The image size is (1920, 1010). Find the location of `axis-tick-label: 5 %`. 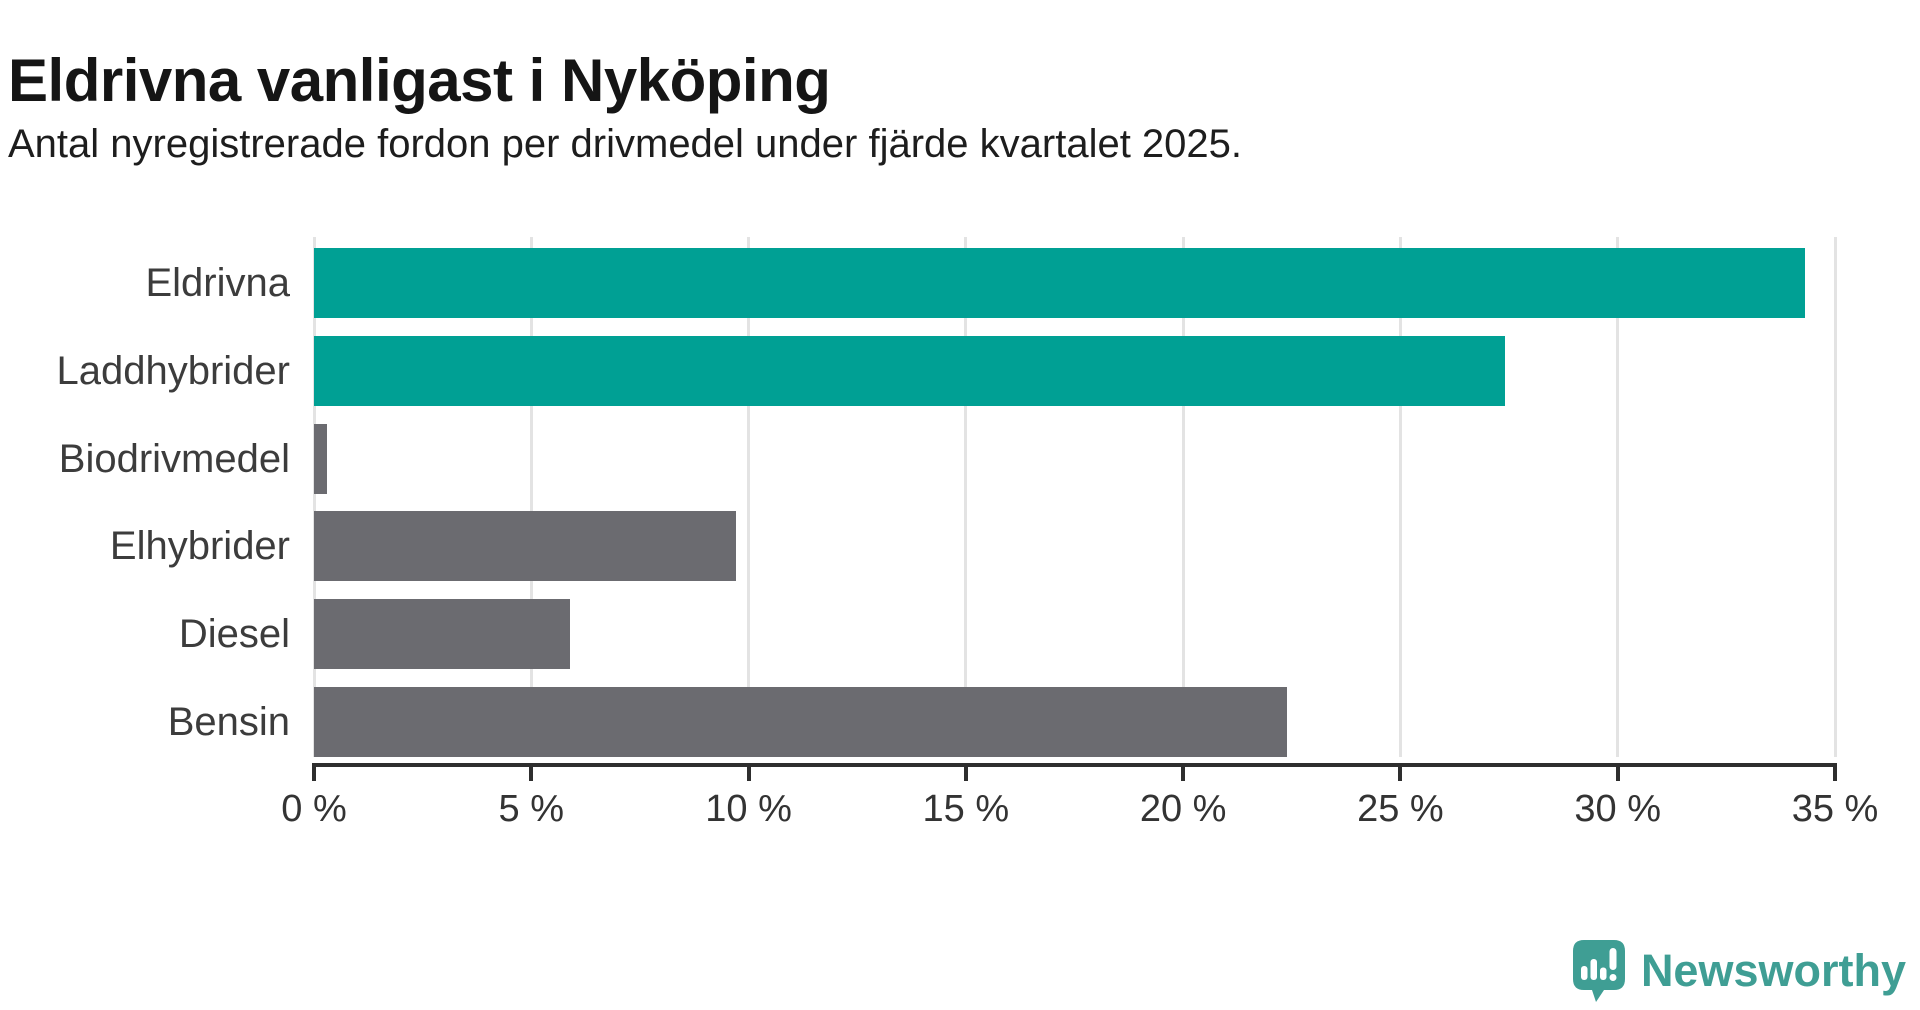

axis-tick-label: 5 % is located at coordinates (531, 809).